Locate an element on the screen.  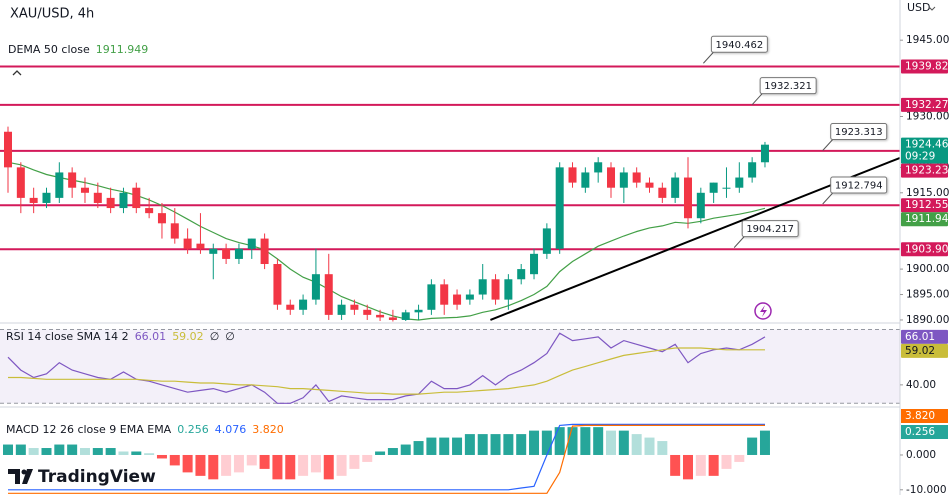
macd-title: MACD 12 26 close 9 EMA EMA is located at coordinates (89, 429).